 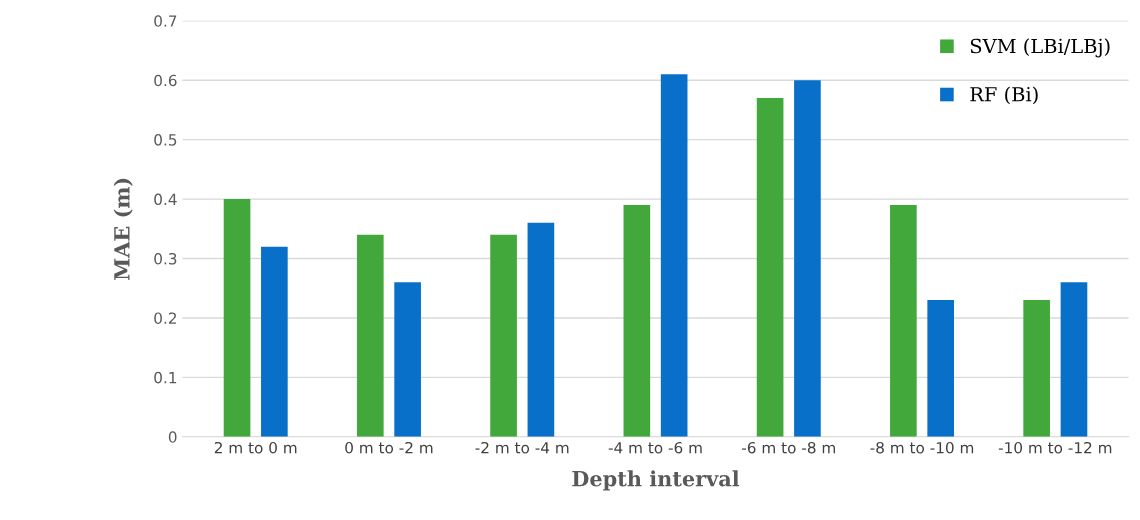 I want to click on x-tick-label: -6 m to -8 m, so click(x=788, y=447).